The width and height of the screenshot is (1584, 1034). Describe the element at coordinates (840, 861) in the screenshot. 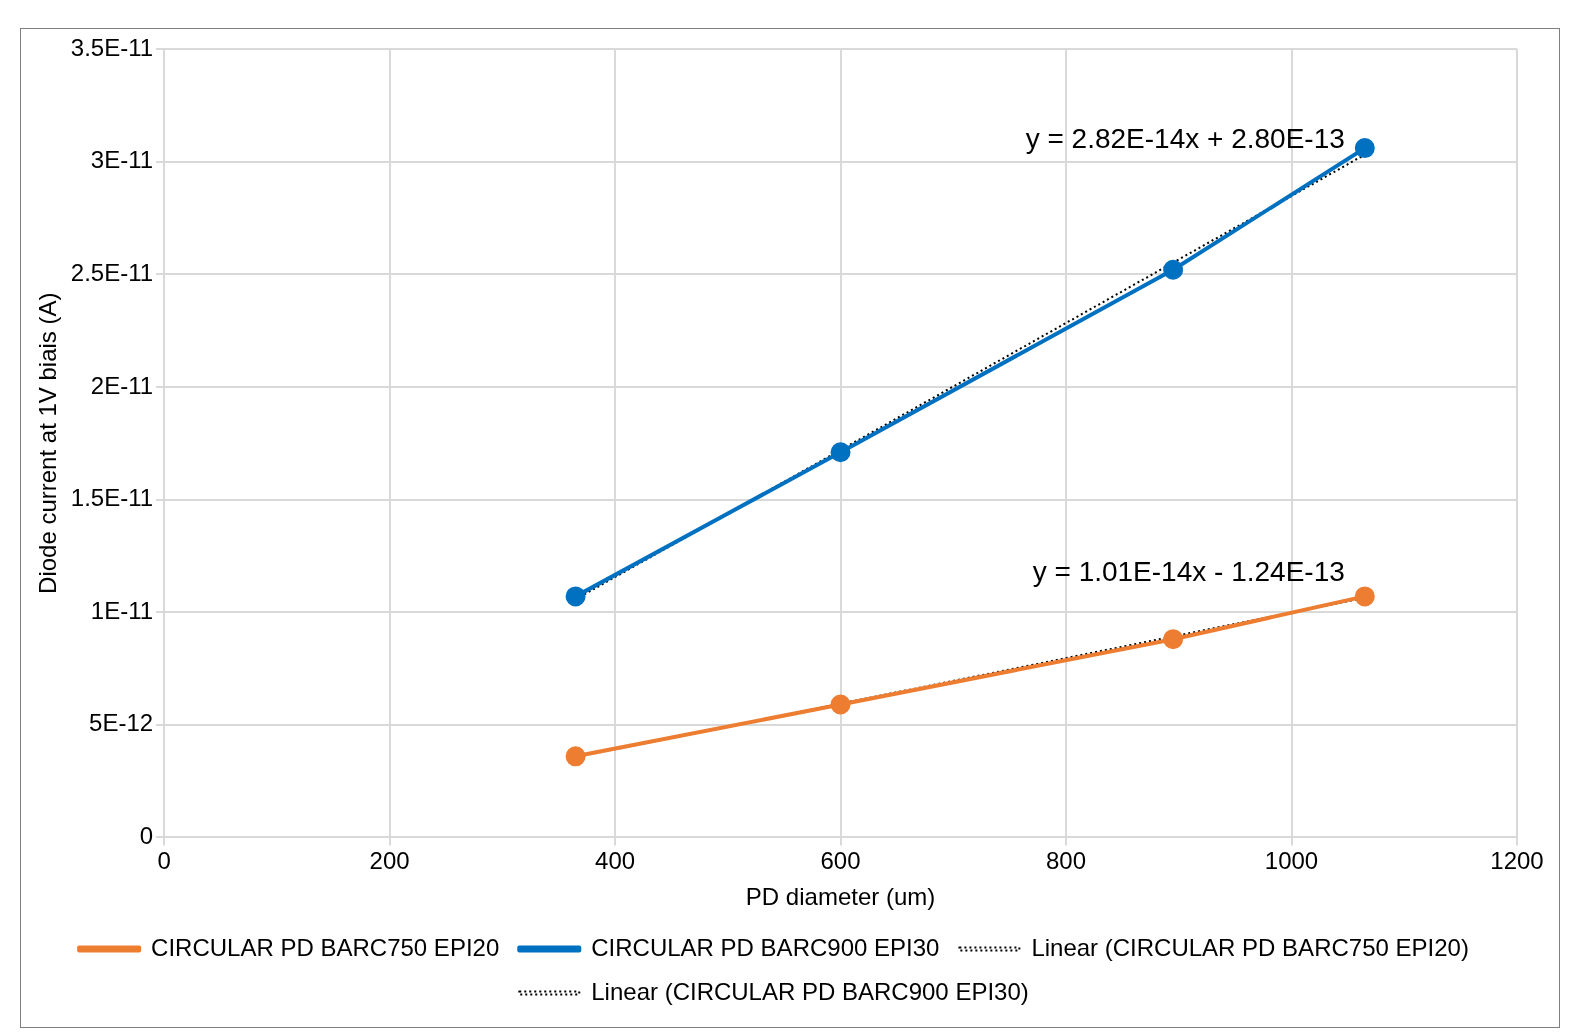

I see `x-tick-label: 600` at that location.